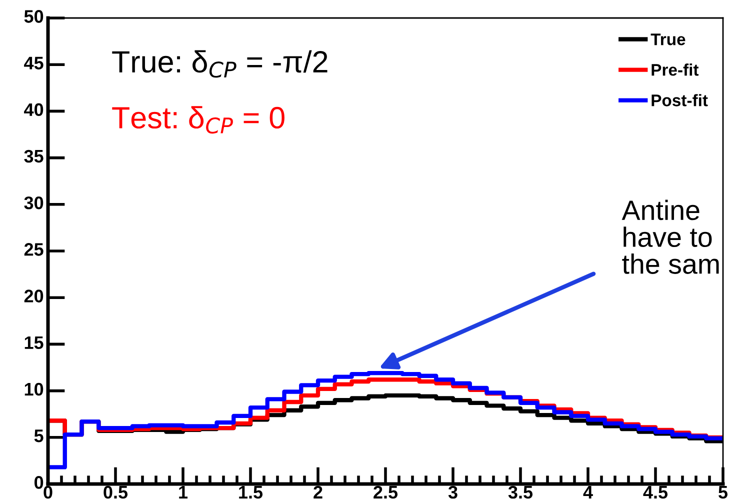 The height and width of the screenshot is (501, 734). Describe the element at coordinates (39, 482) in the screenshot. I see `y-tick-label: 0` at that location.